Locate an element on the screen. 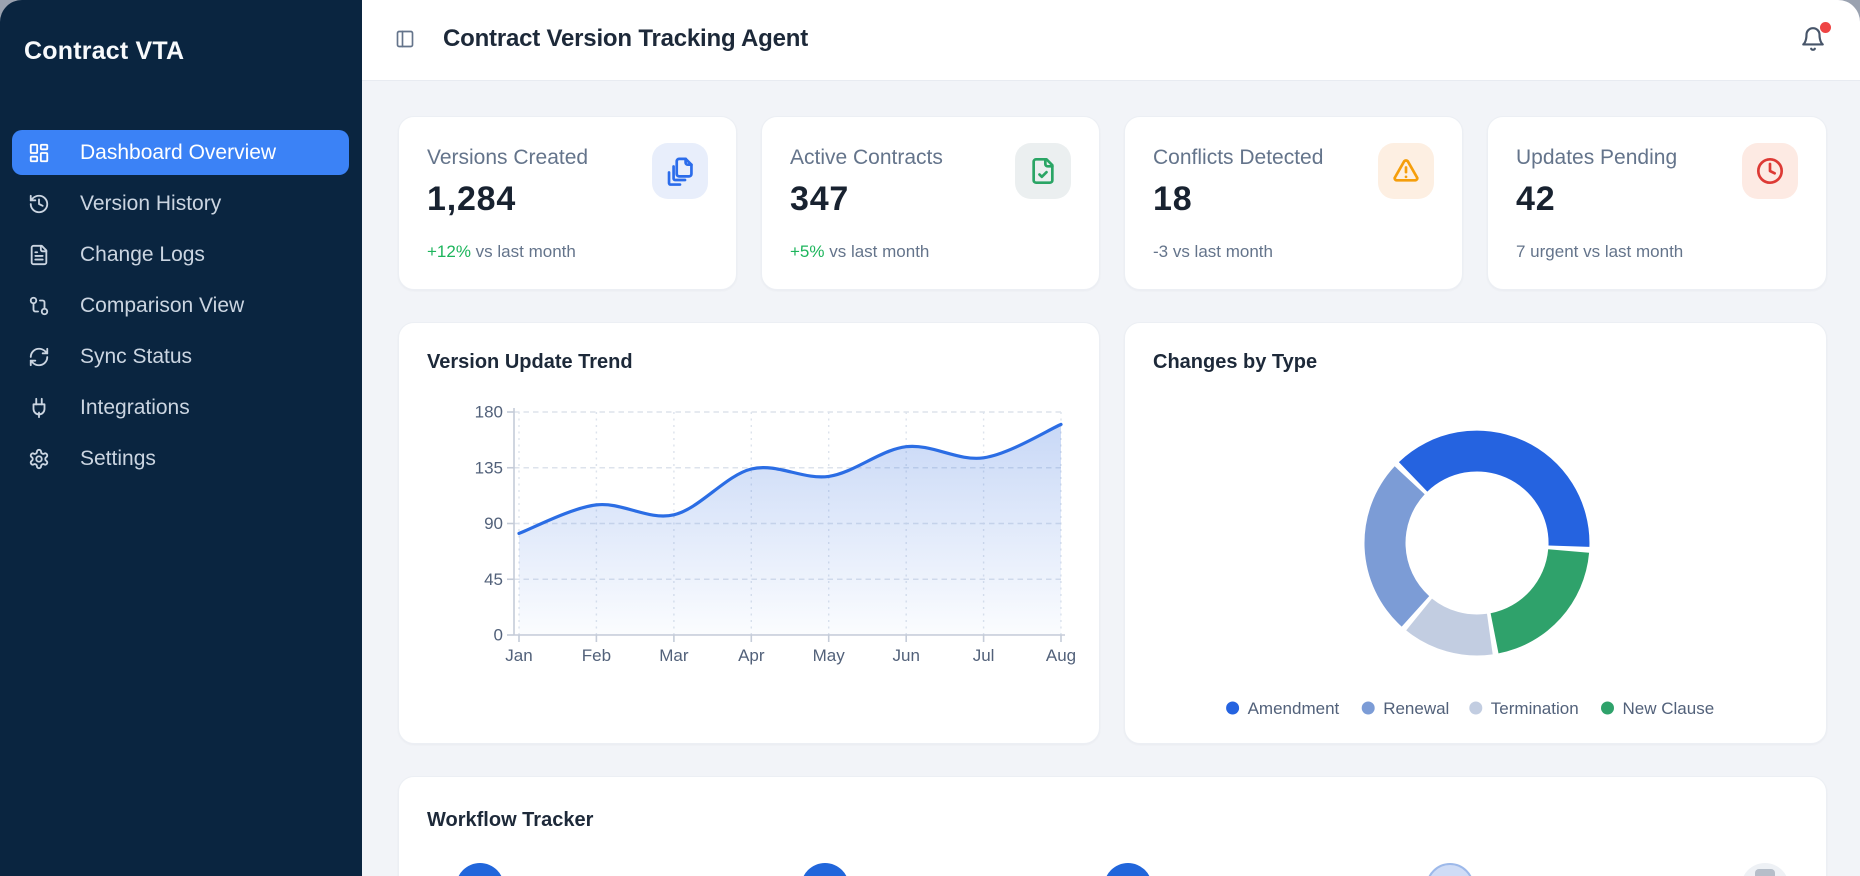 The image size is (1860, 876). svg-text: 45 is located at coordinates (493, 579).